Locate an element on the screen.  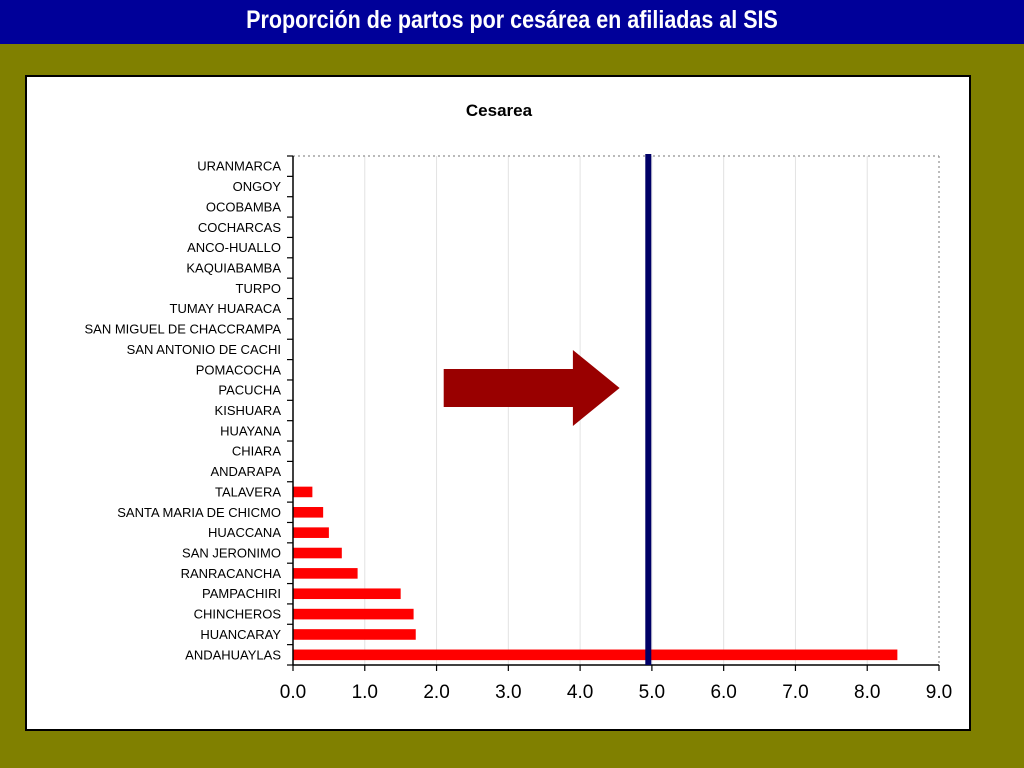
category-label: TURPO is located at coordinates (259, 288).